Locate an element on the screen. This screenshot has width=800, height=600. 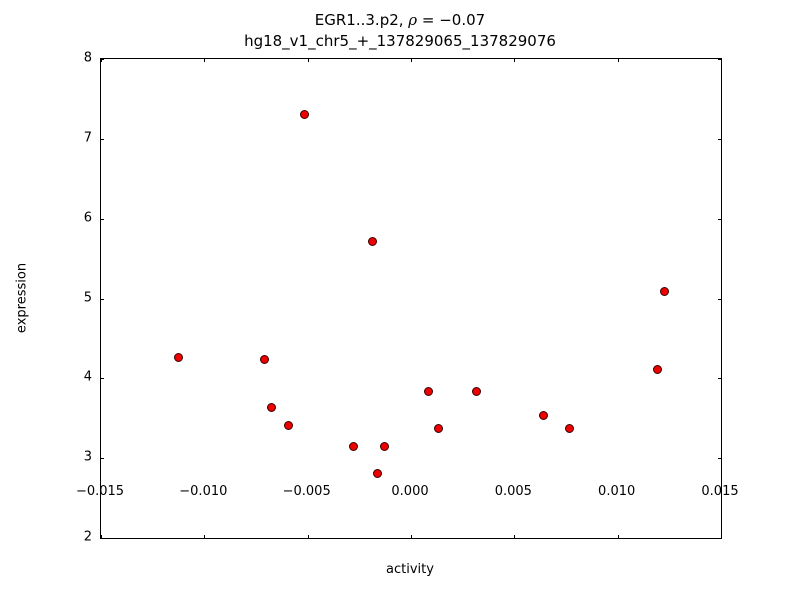
x-tick-label: −0.010 is located at coordinates (203, 491).